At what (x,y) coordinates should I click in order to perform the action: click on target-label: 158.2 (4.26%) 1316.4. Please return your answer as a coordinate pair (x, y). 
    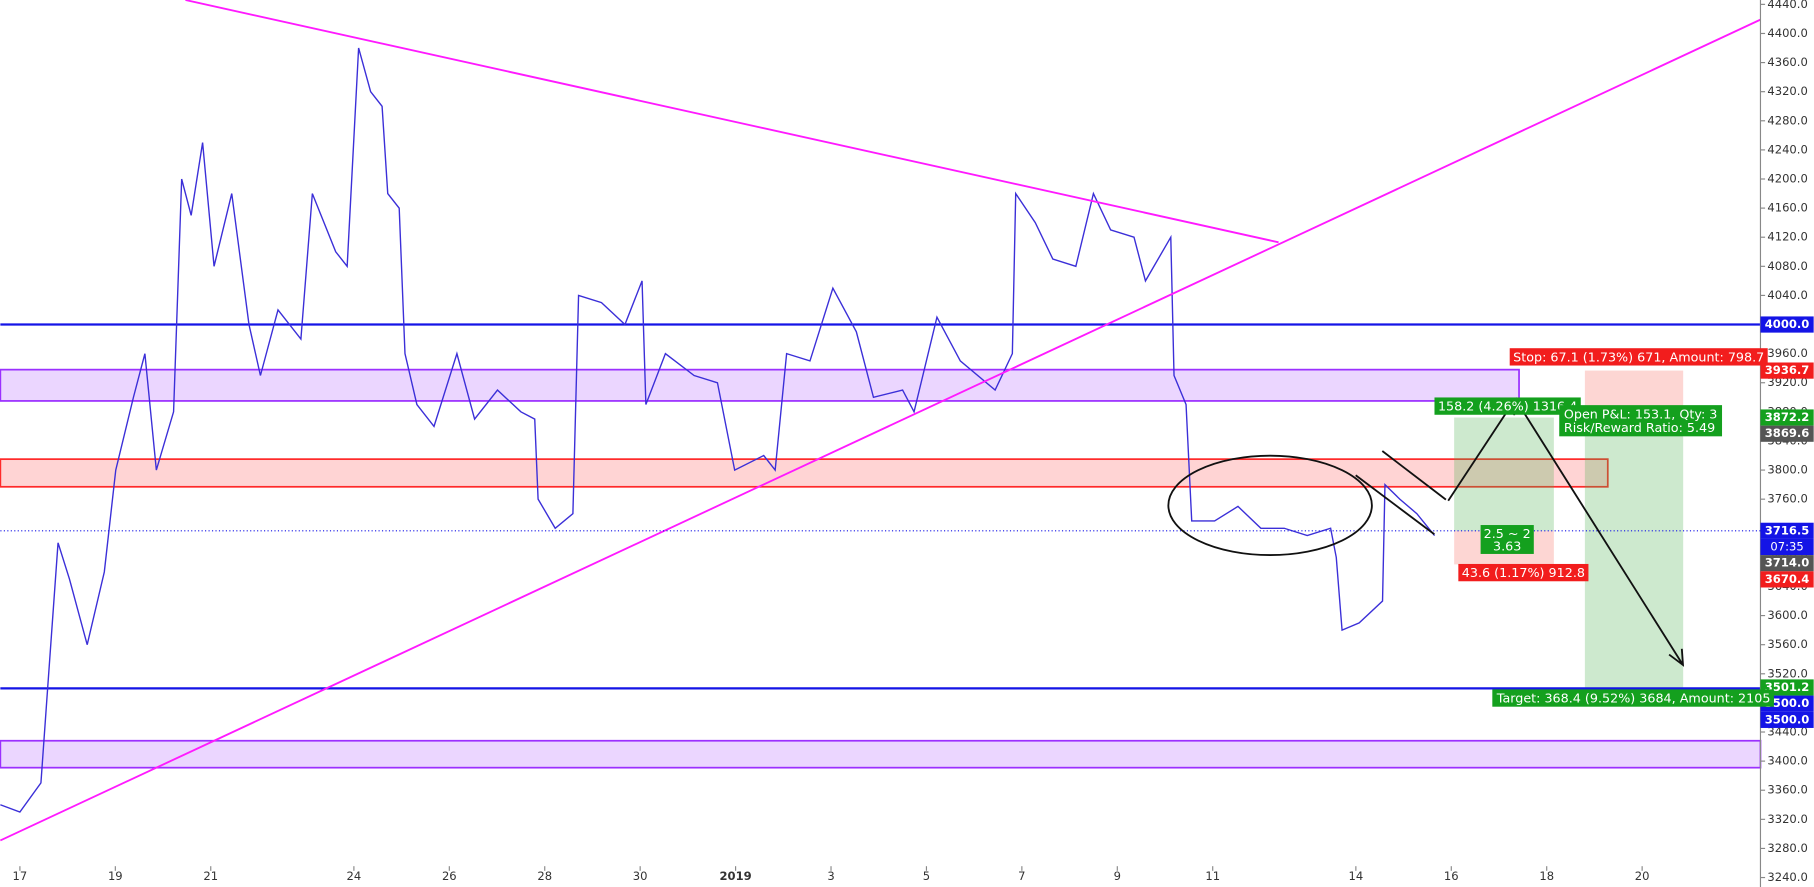
    Looking at the image, I should click on (1507, 406).